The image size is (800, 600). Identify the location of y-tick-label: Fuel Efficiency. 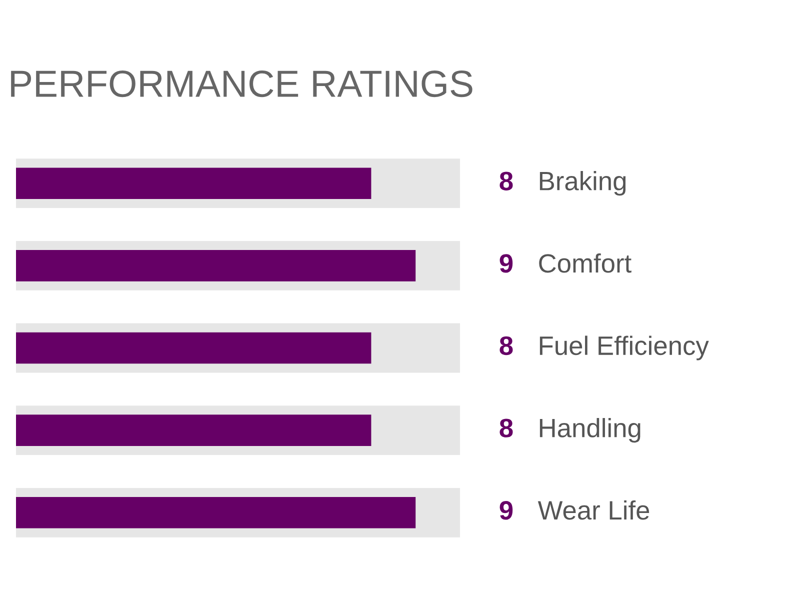
(624, 348).